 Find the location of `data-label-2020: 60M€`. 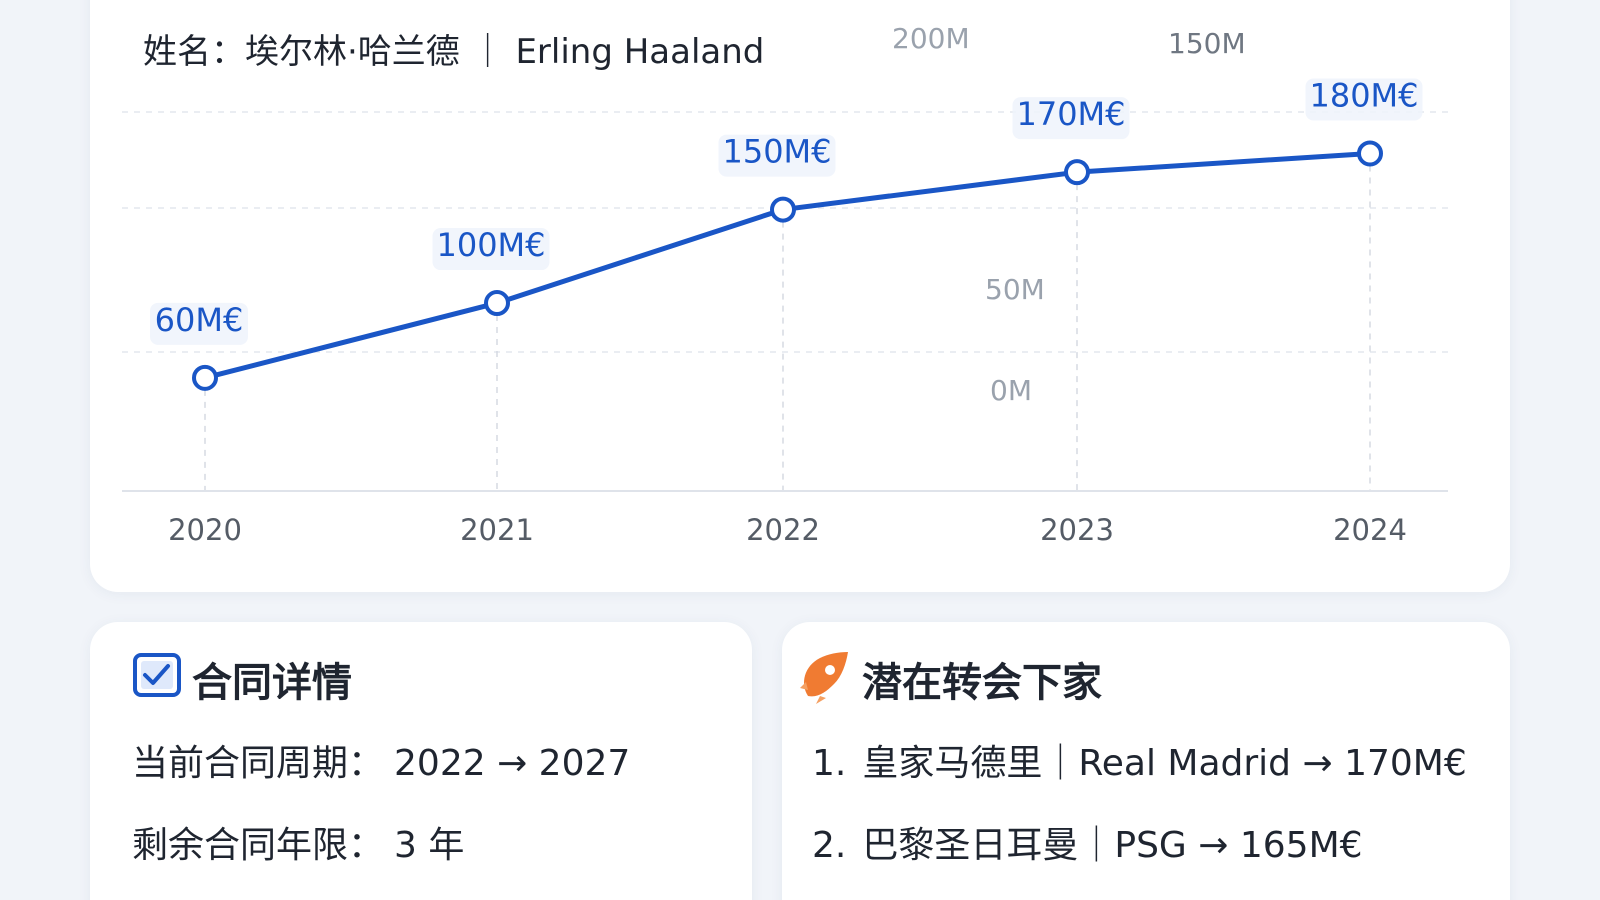

data-label-2020: 60M€ is located at coordinates (199, 320).